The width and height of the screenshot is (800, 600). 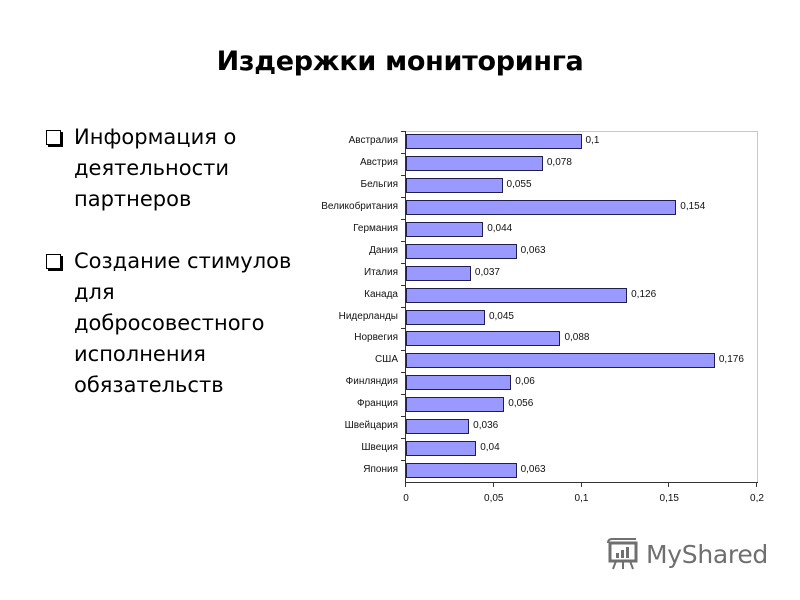 What do you see at coordinates (378, 162) in the screenshot?
I see `category-label: Австрия` at bounding box center [378, 162].